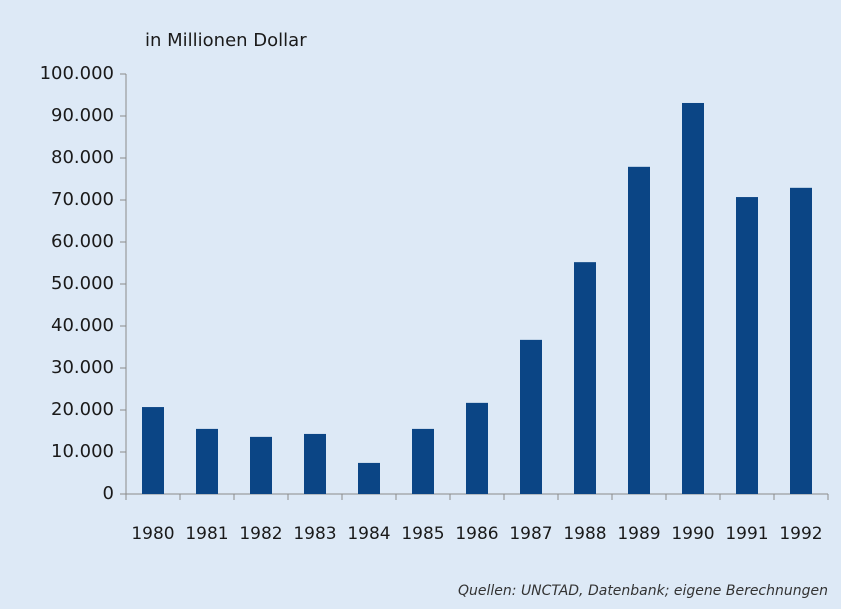 This screenshot has height=609, width=841. What do you see at coordinates (584, 534) in the screenshot?
I see `x-tick-label: 1988` at bounding box center [584, 534].